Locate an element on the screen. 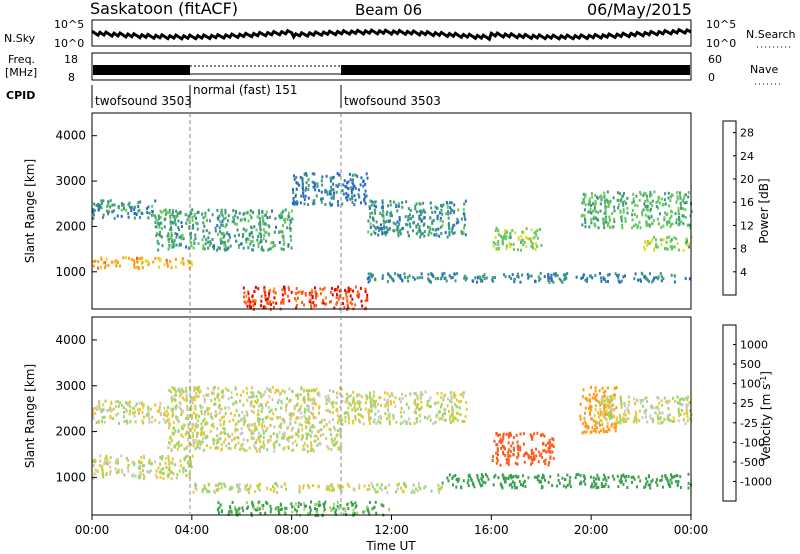  colorbar-tick-label: -1000 is located at coordinates (756, 481).